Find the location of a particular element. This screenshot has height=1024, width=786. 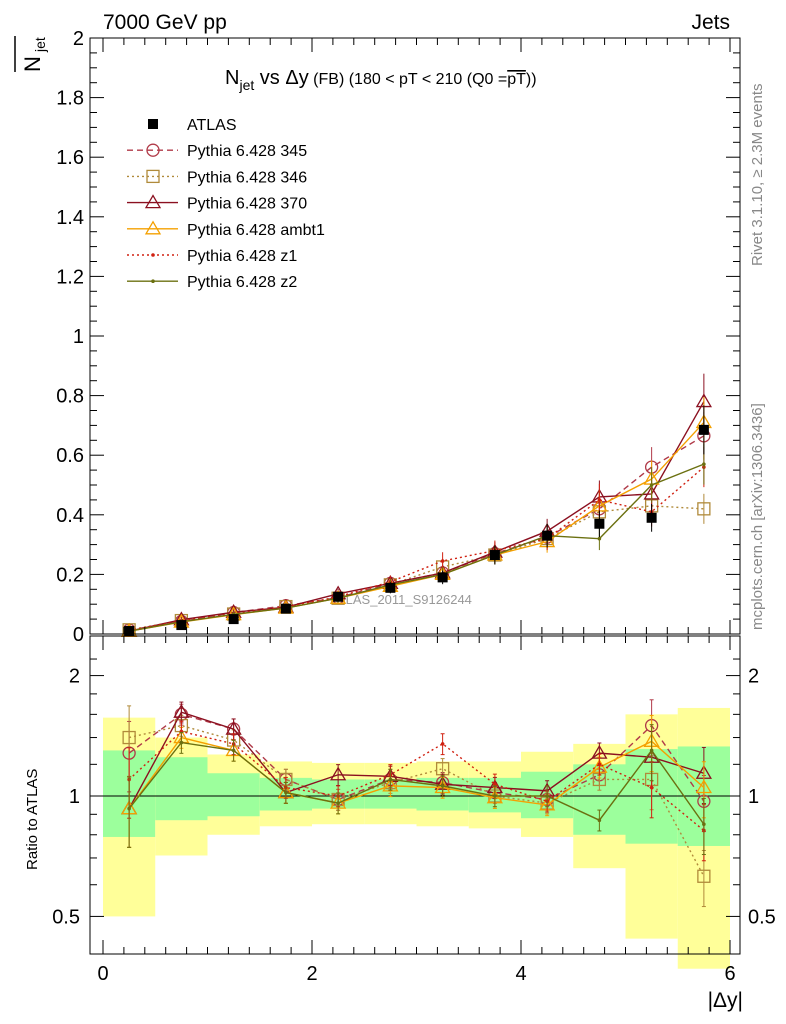

legend-label: Pythia 6.428 z2 is located at coordinates (242, 282).